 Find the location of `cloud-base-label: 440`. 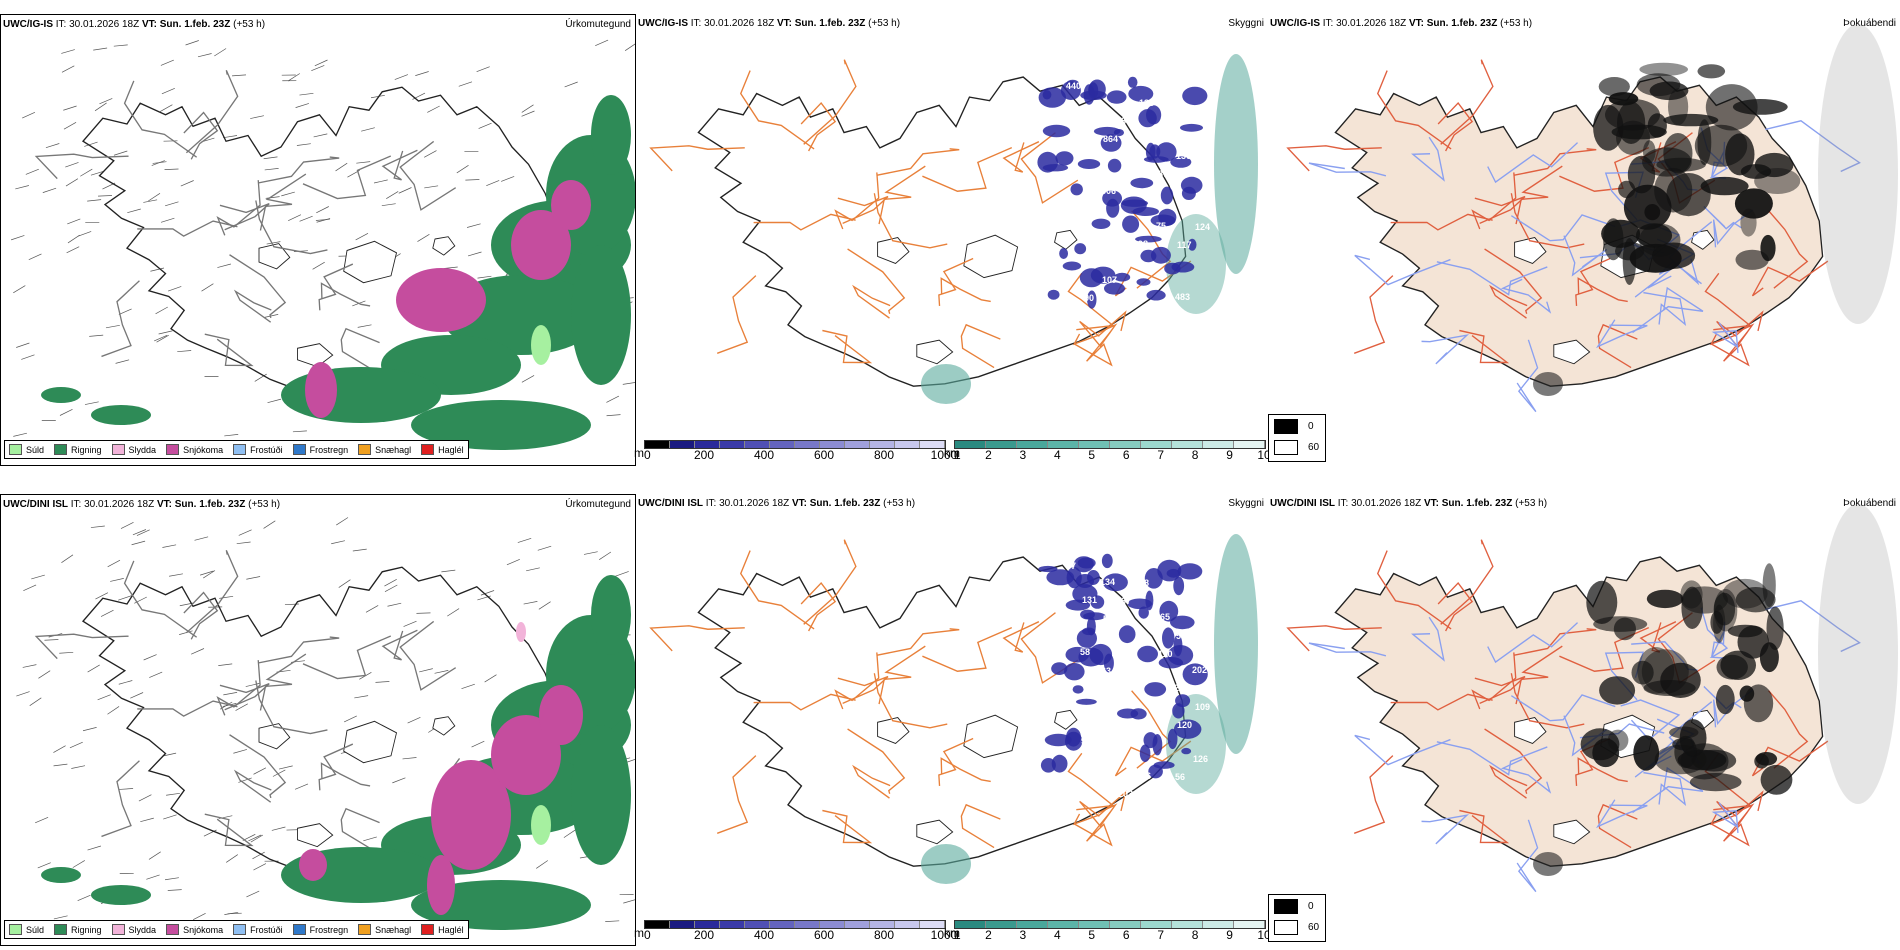

cloud-base-label: 440 is located at coordinates (1073, 86).